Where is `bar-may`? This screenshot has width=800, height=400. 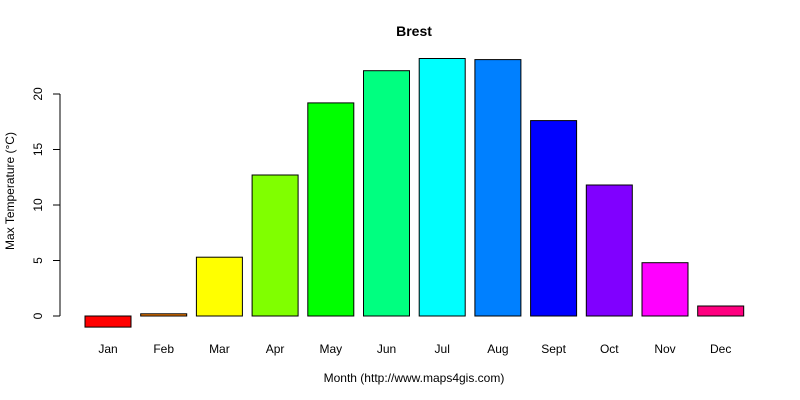
bar-may is located at coordinates (331, 209).